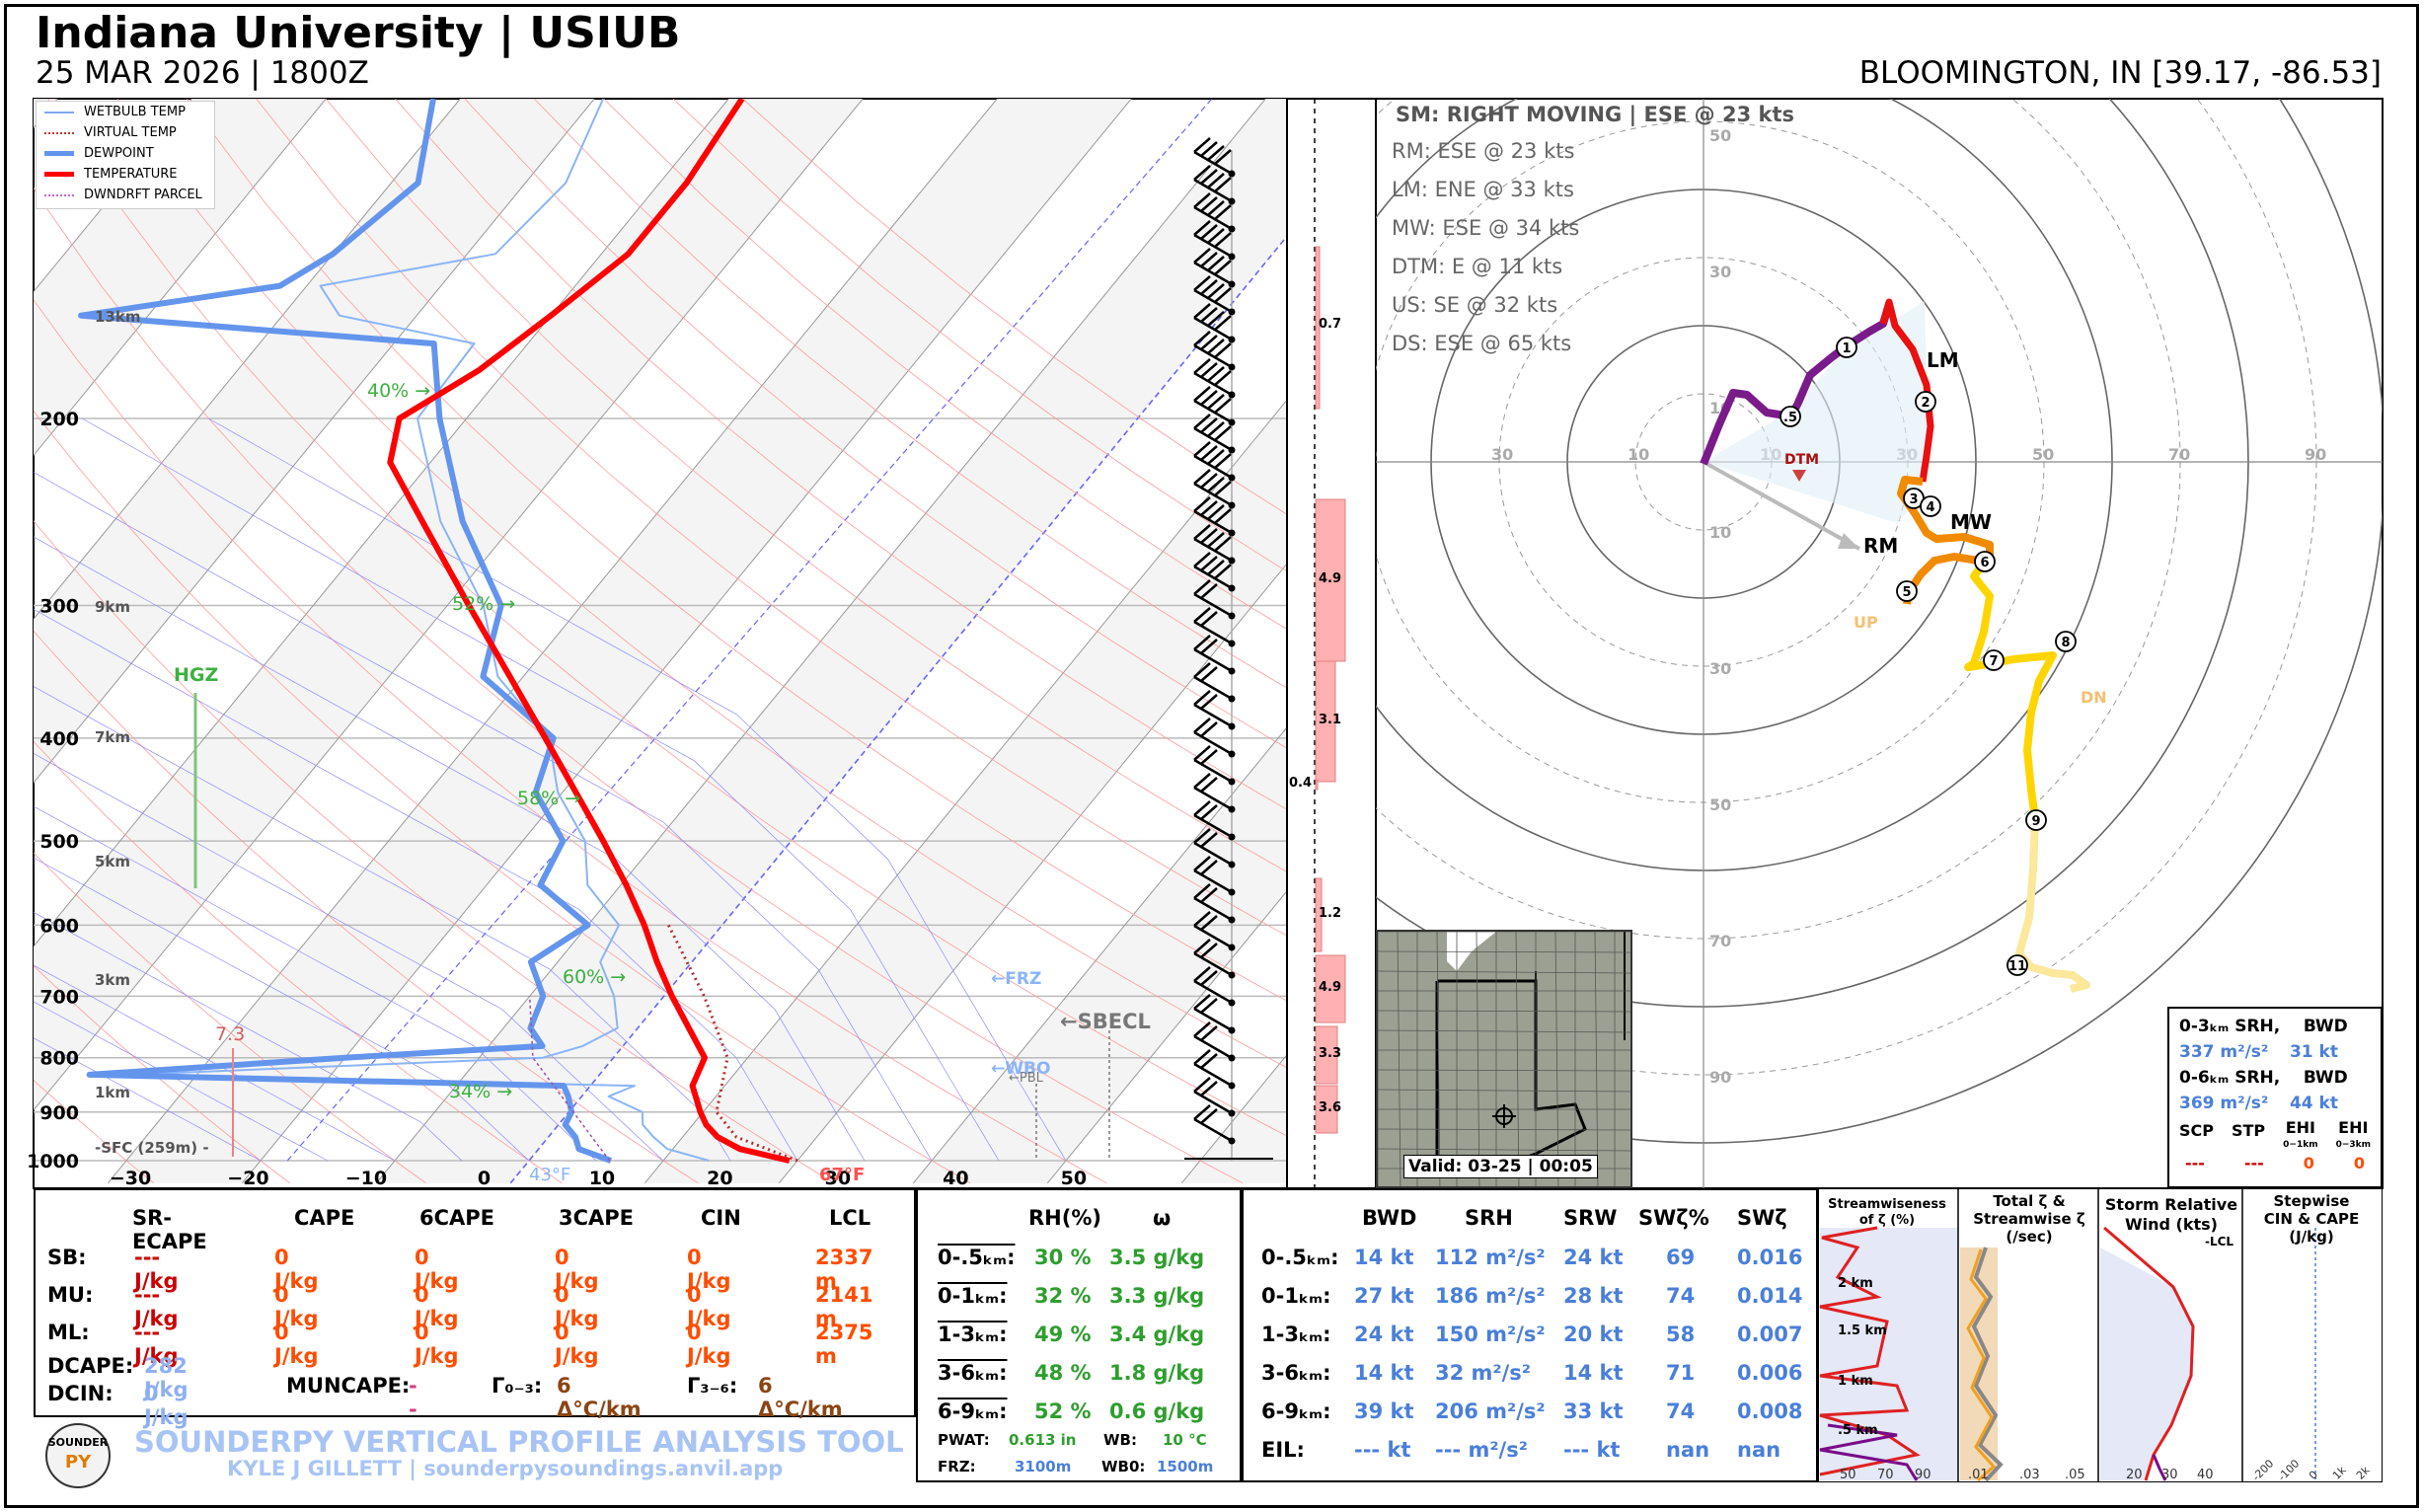  What do you see at coordinates (1330, 914) in the screenshot?
I see `inflow-value-4: 1.2` at bounding box center [1330, 914].